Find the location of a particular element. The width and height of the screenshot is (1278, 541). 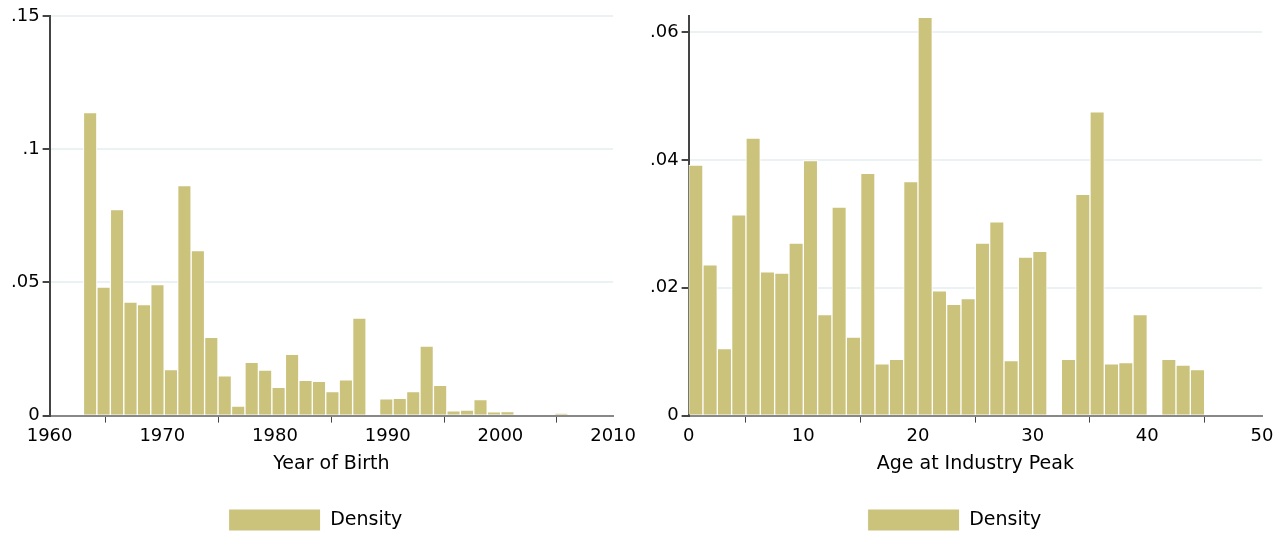

x-axis-title: Age at Industry Peak is located at coordinates (975, 461).